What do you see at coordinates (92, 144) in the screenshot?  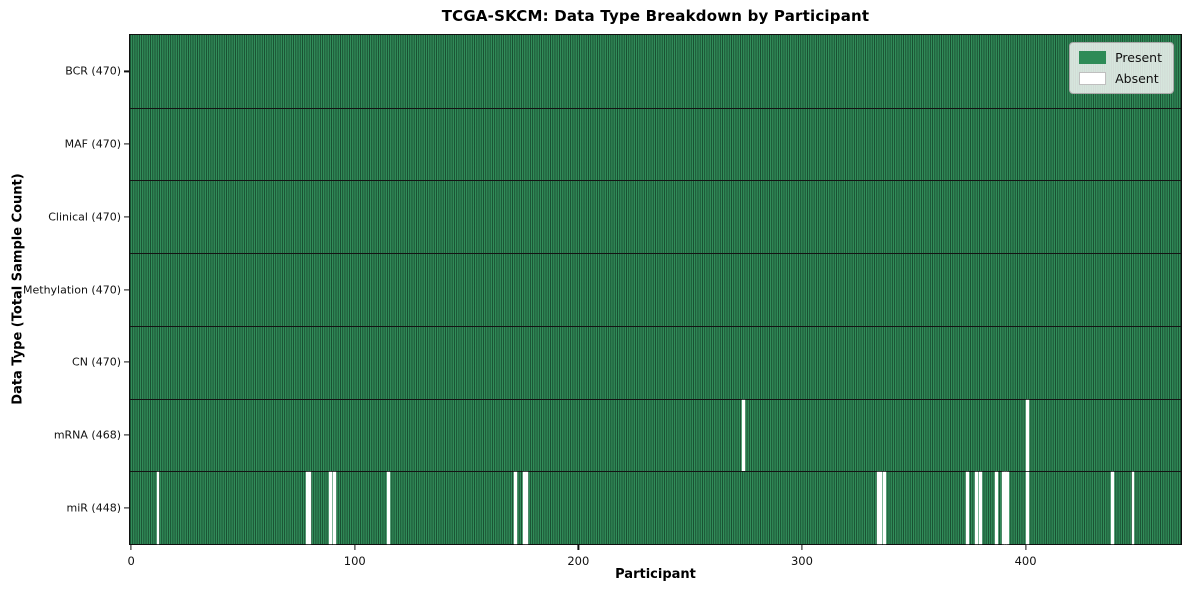 I see `y-tick-label-maf: MAF (470)` at bounding box center [92, 144].